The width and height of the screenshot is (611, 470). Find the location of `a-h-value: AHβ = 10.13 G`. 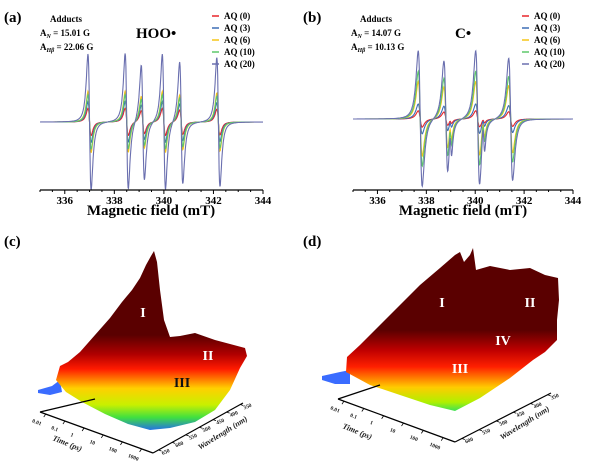

a-h-value: AHβ = 10.13 G is located at coordinates (377, 48).